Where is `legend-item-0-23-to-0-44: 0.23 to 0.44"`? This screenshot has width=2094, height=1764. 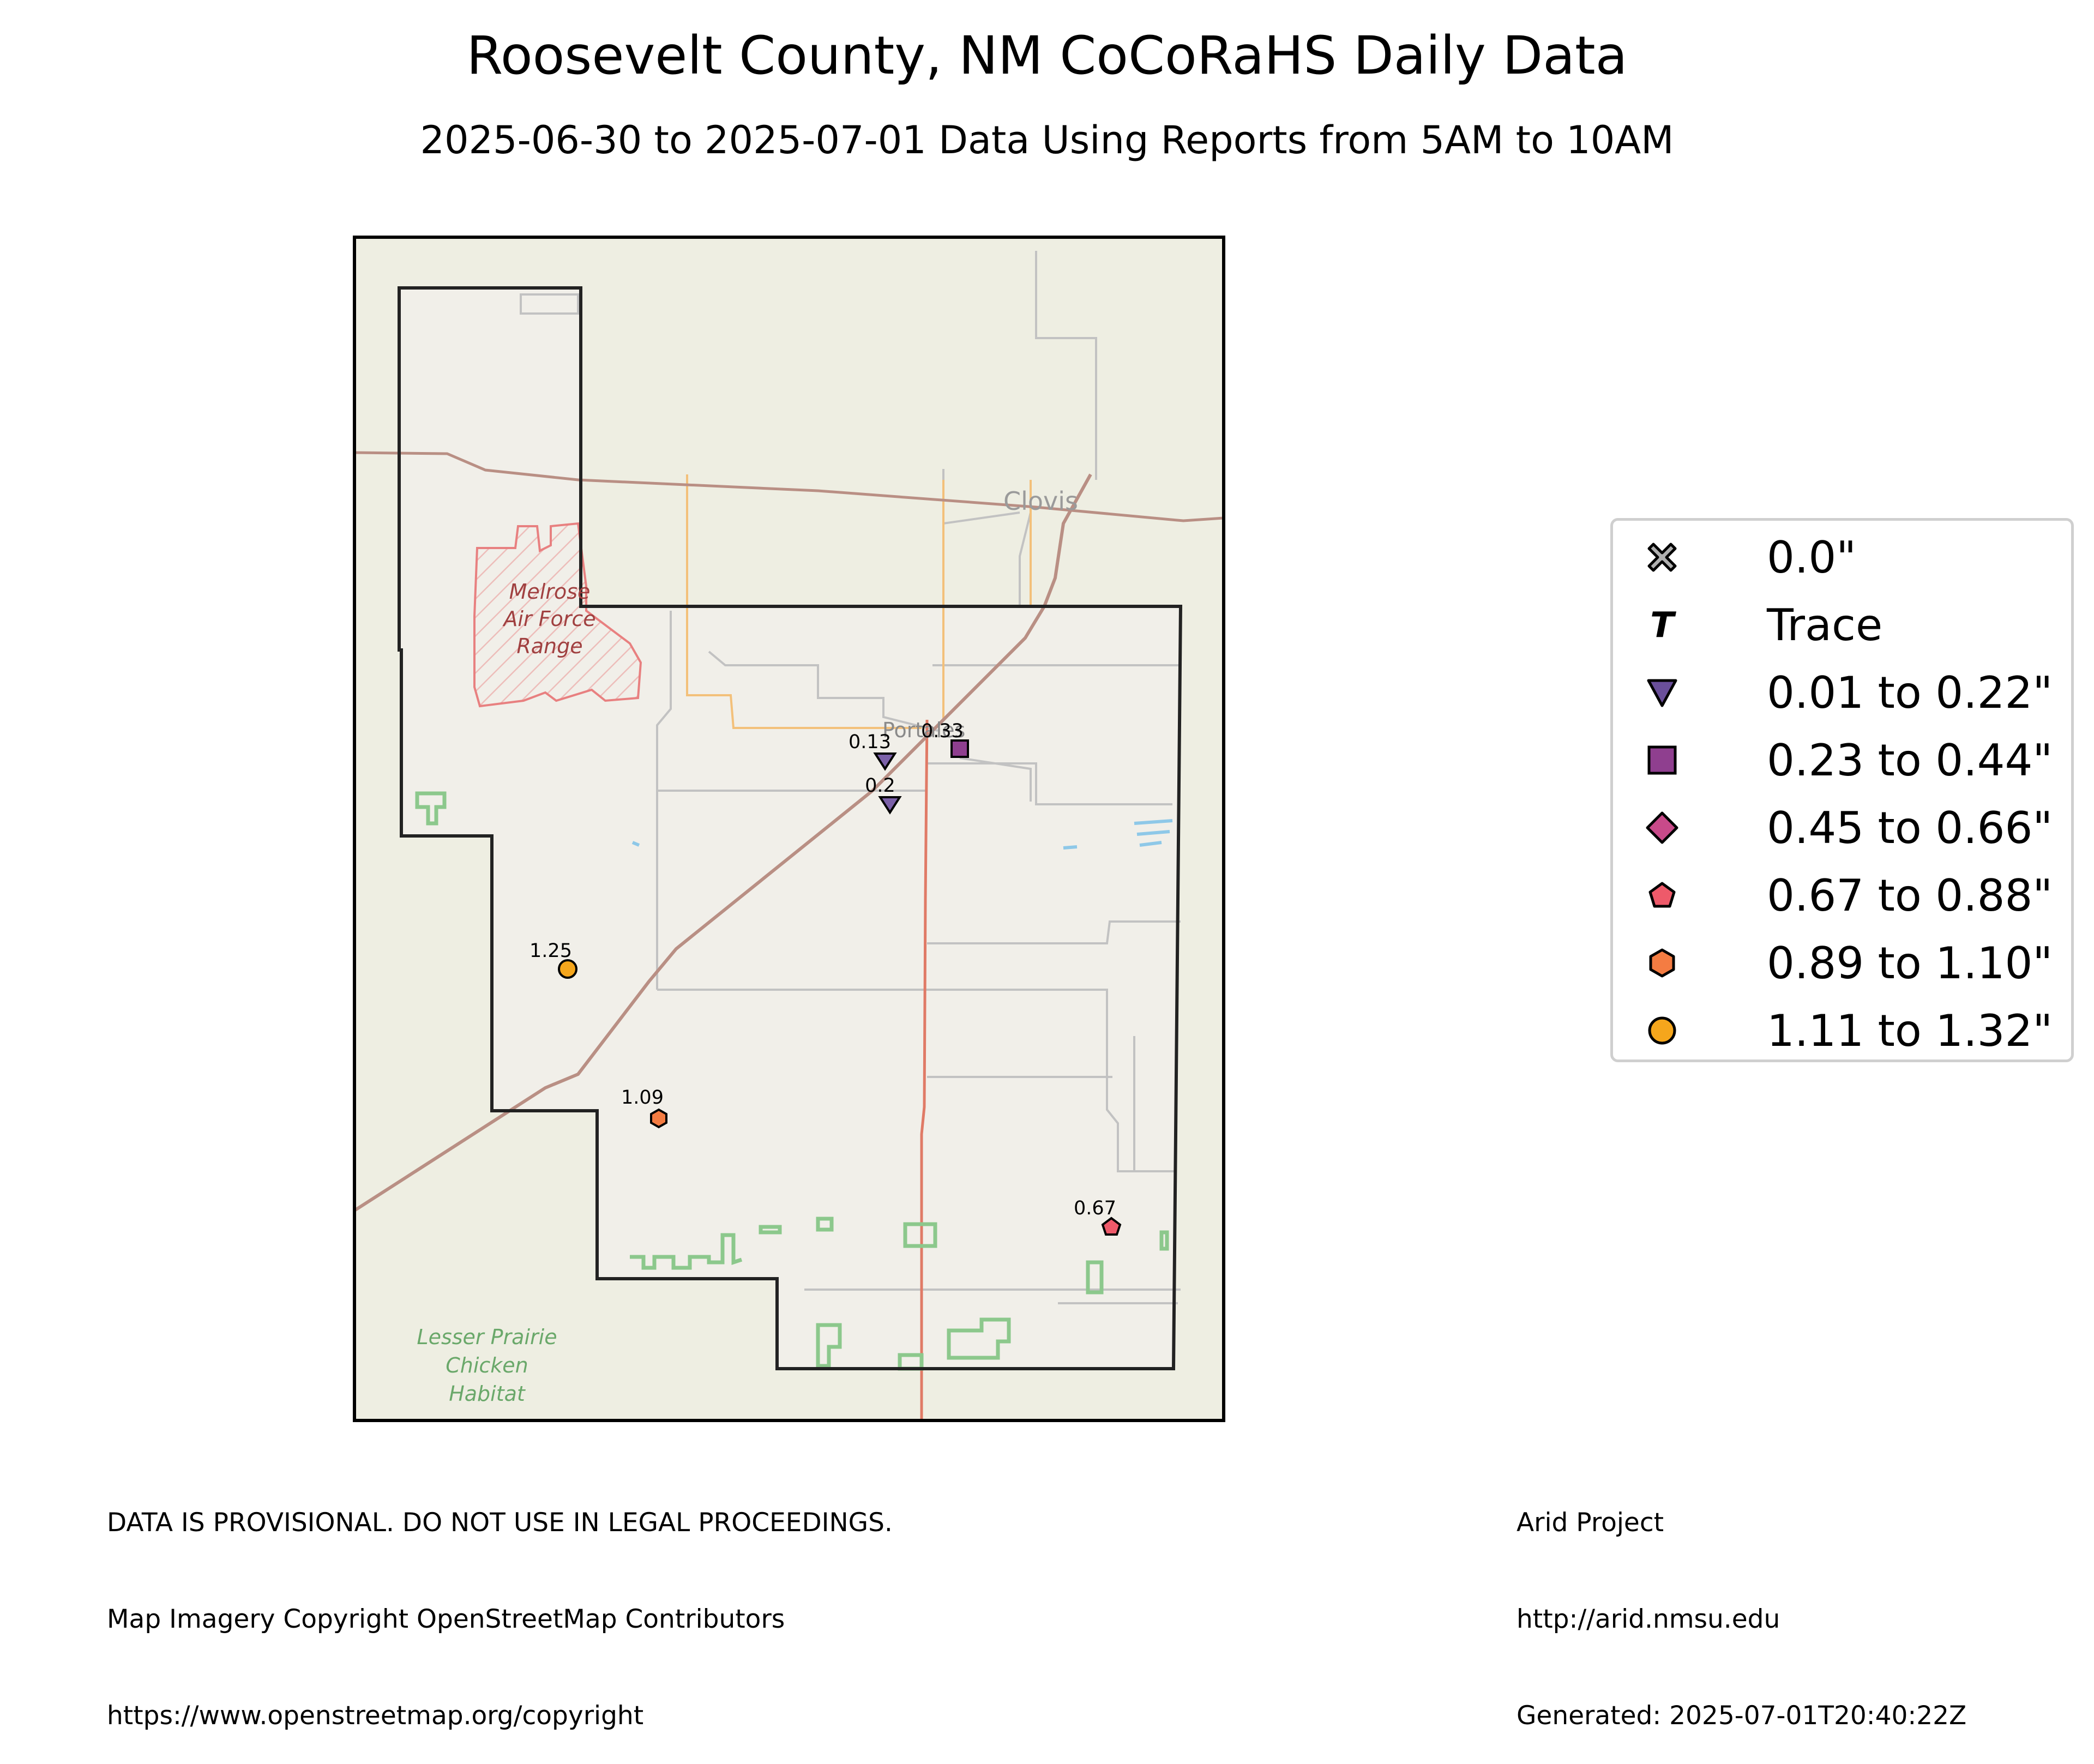
legend-item-0-23-to-0-44: 0.23 to 0.44" is located at coordinates (1845, 758).